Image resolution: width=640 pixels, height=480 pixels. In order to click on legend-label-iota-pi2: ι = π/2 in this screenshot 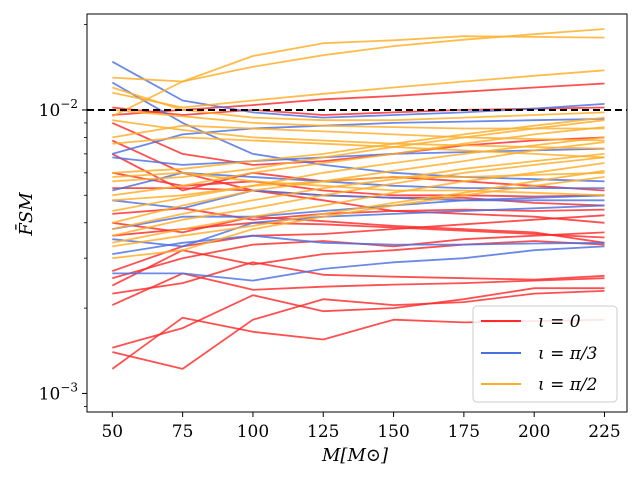, I will do `click(567, 385)`.